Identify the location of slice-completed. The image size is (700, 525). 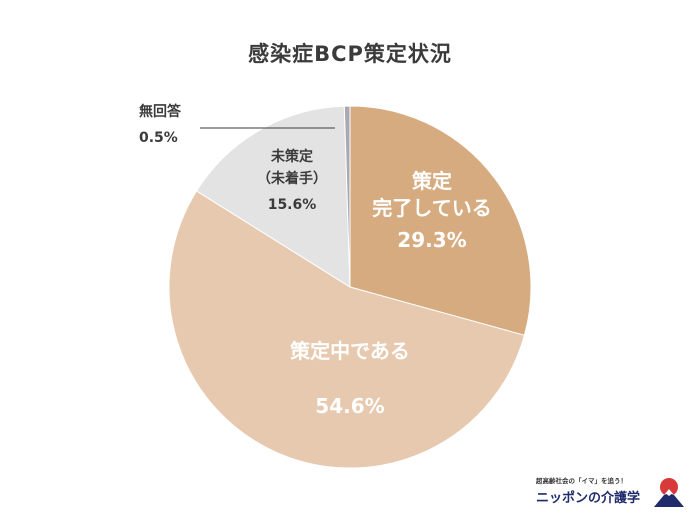
(440, 220).